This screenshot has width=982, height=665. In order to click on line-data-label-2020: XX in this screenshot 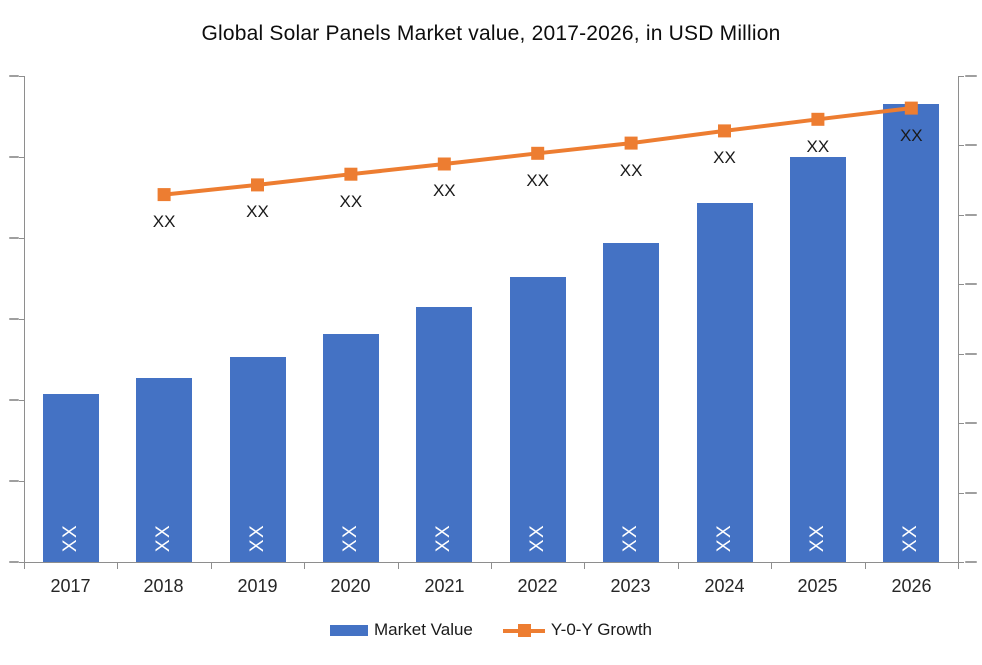, I will do `click(351, 201)`.